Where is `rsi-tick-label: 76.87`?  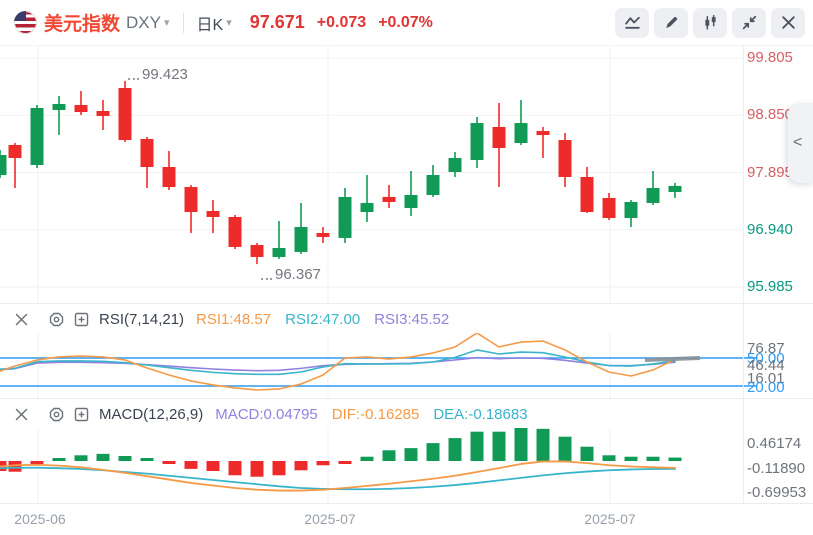 rsi-tick-label: 76.87 is located at coordinates (766, 348).